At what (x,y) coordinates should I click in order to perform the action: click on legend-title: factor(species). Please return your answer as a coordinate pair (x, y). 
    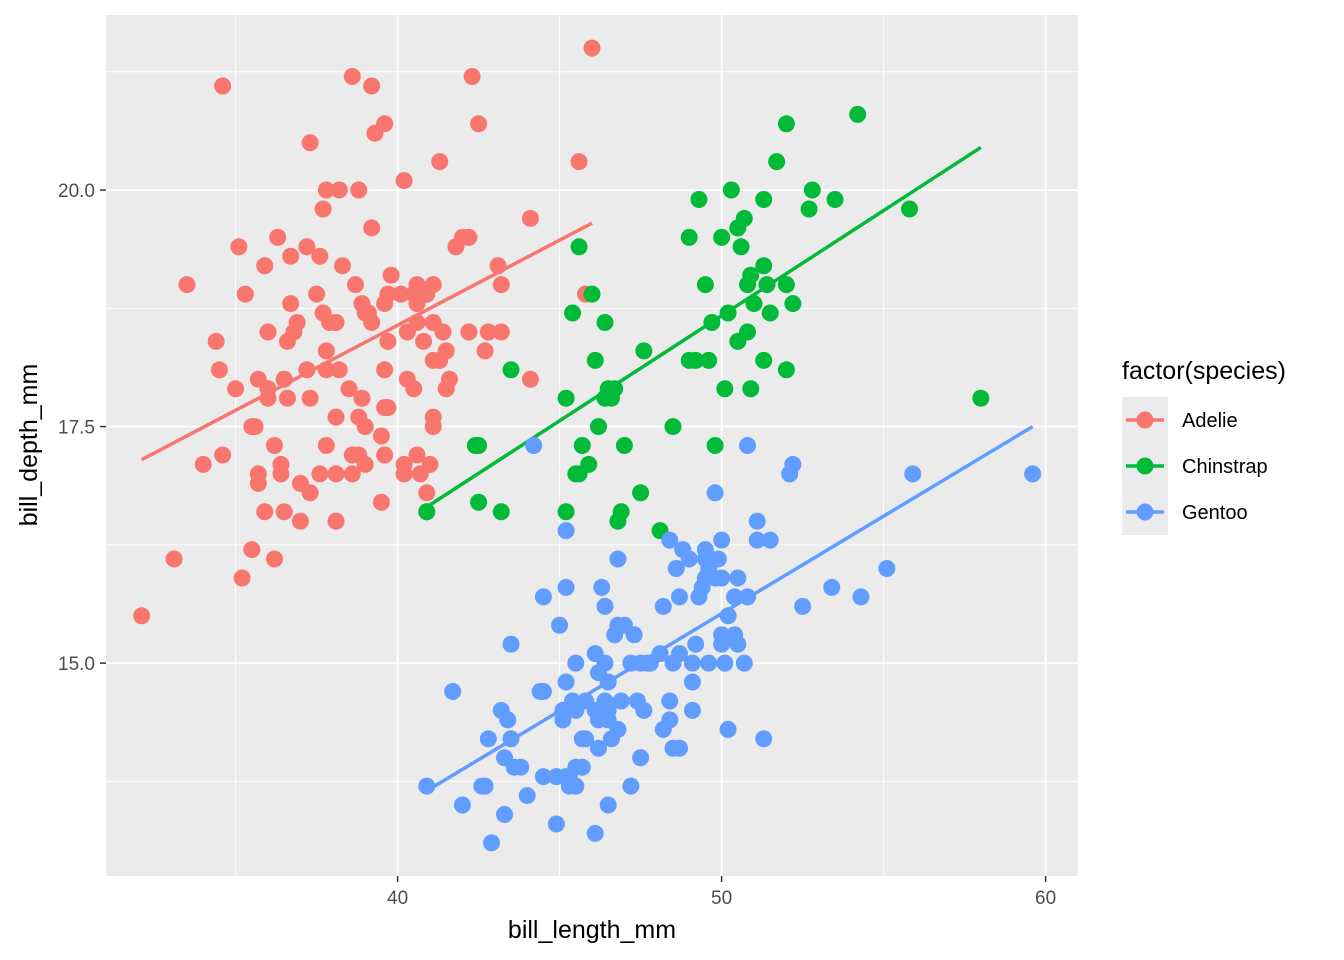
    Looking at the image, I should click on (1204, 371).